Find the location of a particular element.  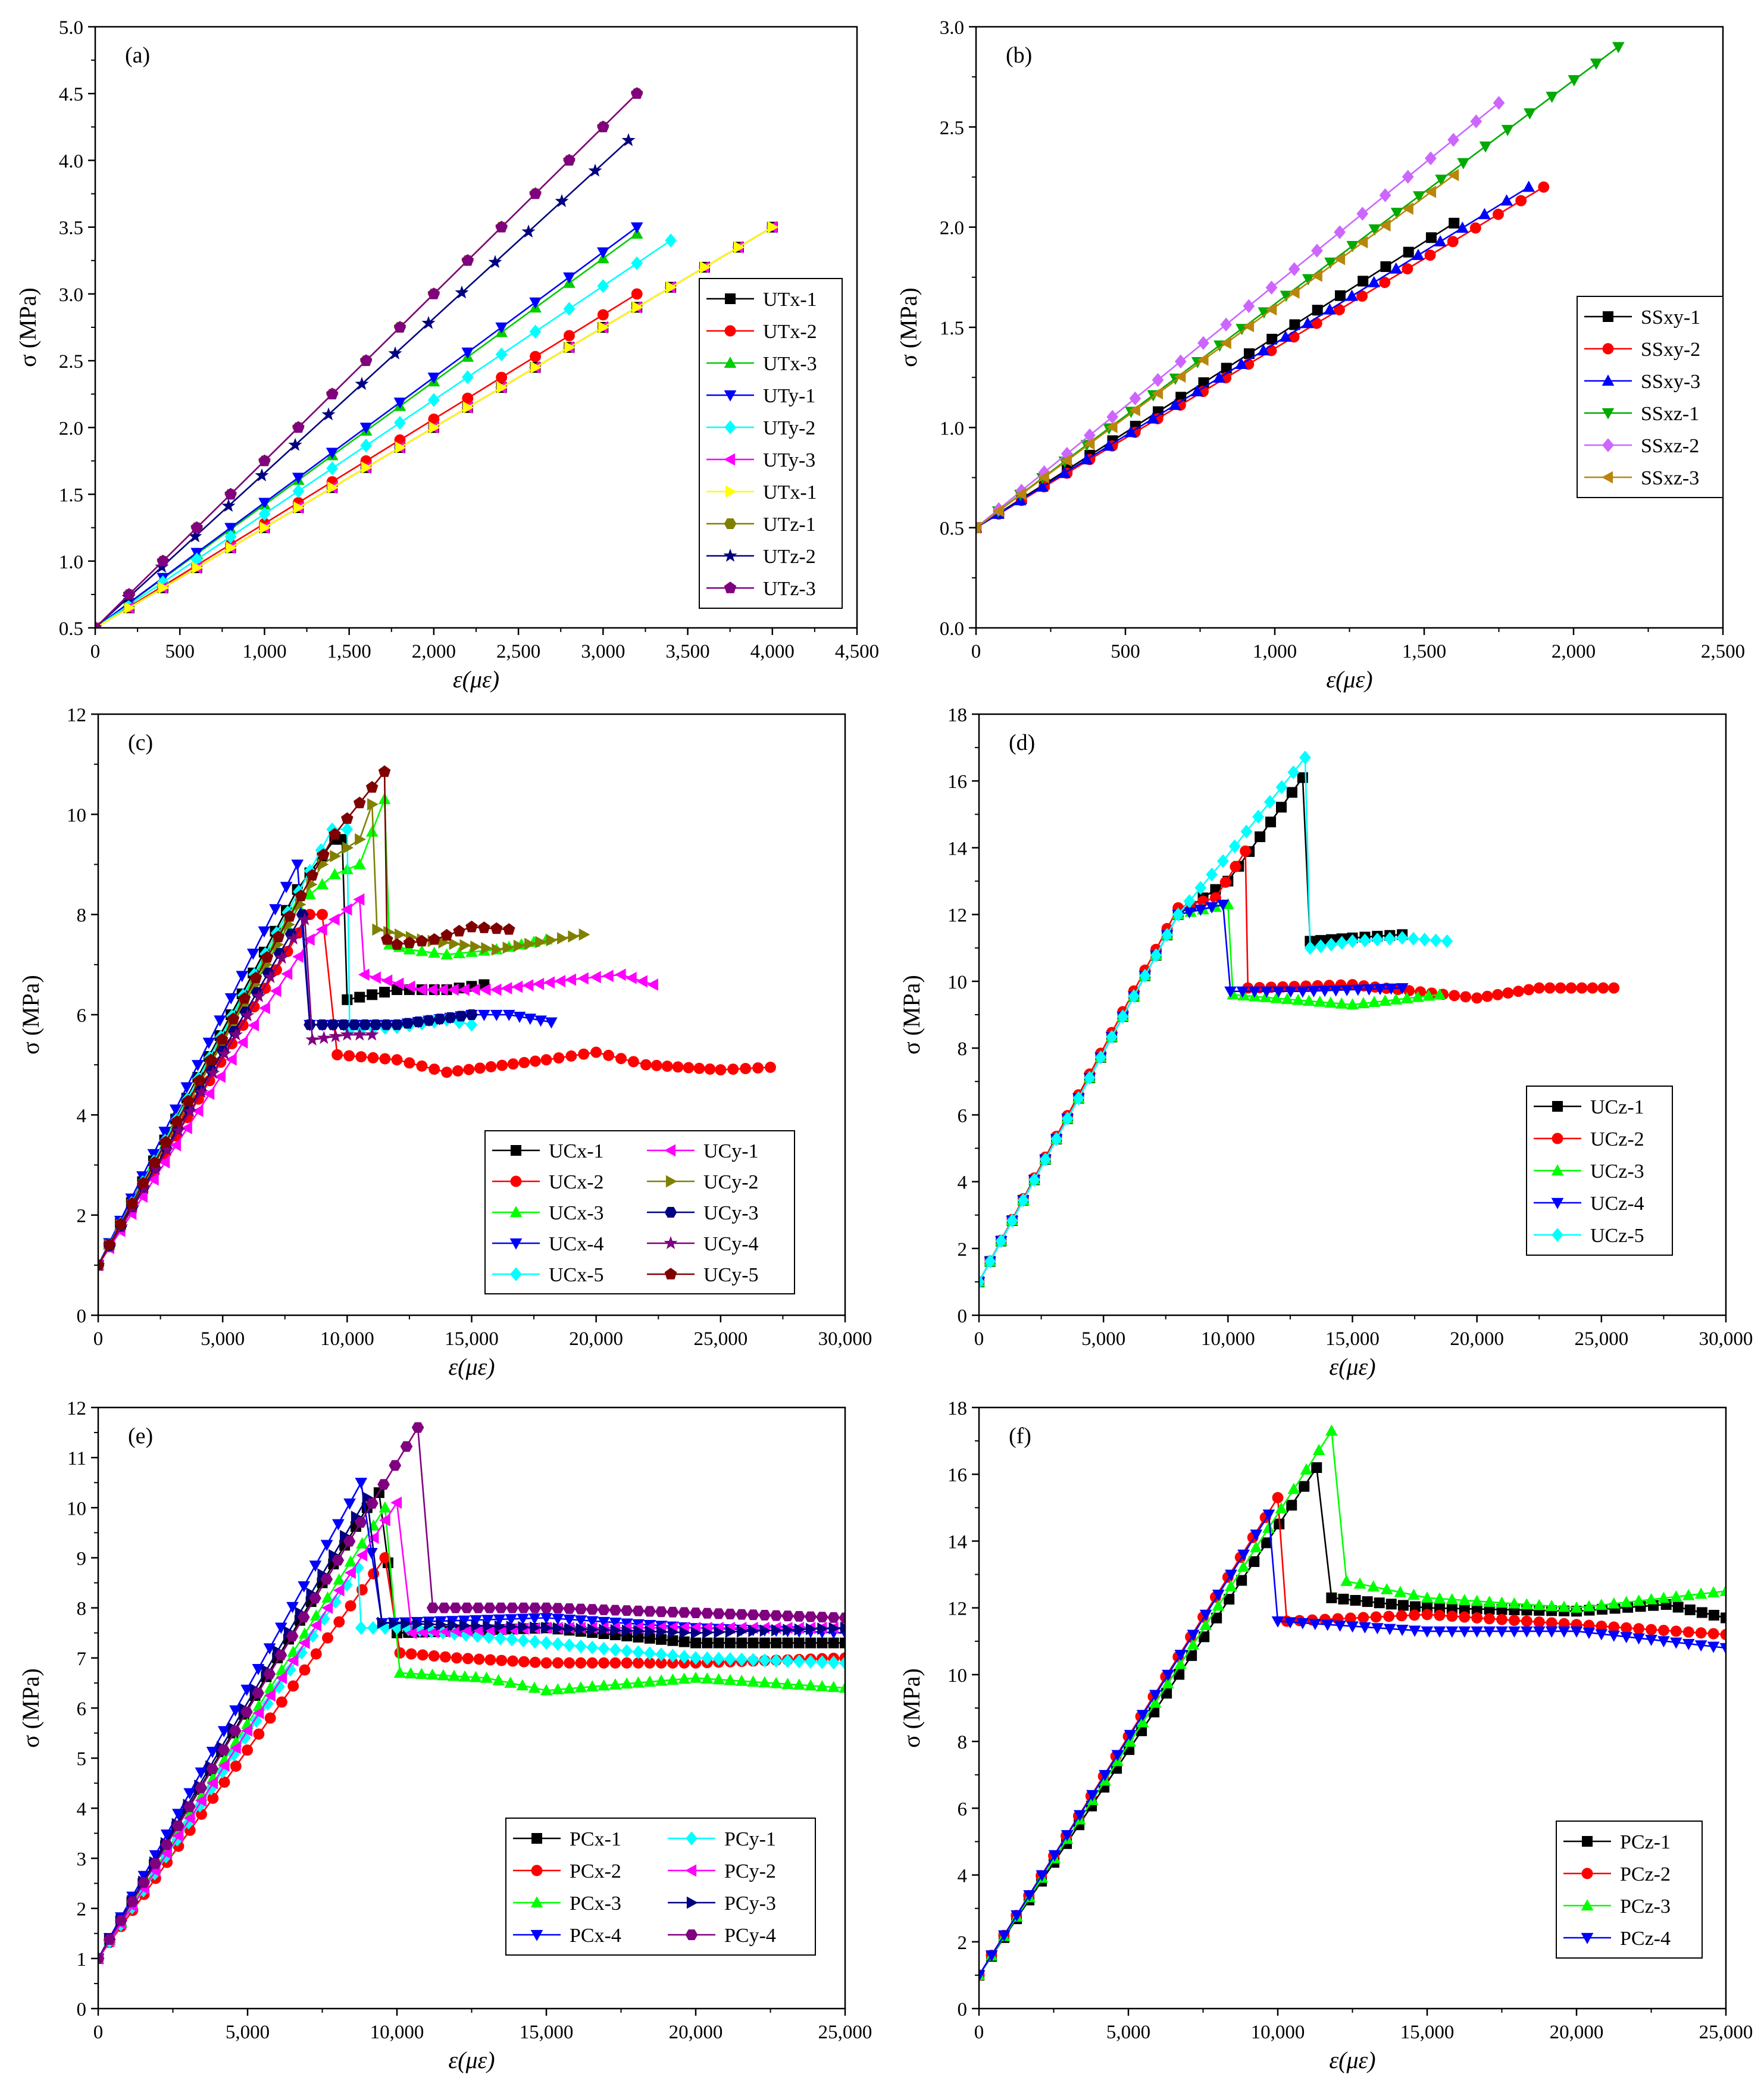

legend-label: UCy-5 is located at coordinates (731, 1275).